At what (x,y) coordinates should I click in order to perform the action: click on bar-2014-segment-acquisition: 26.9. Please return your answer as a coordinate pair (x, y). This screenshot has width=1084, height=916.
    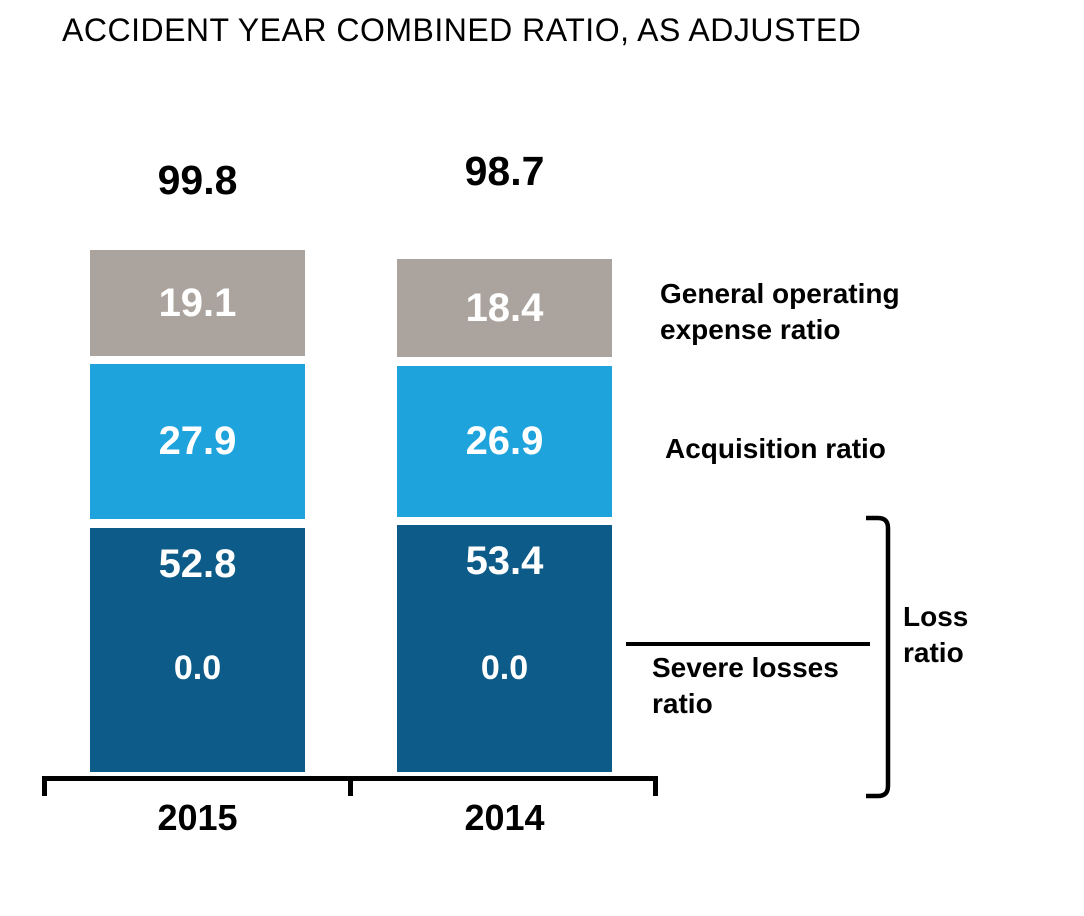
    Looking at the image, I should click on (504, 441).